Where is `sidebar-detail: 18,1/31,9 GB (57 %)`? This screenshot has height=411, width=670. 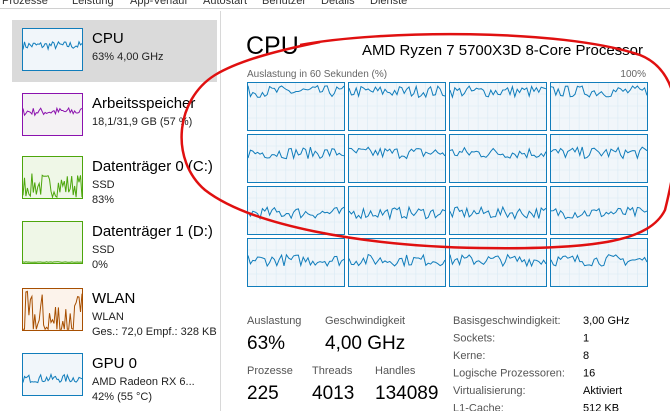
sidebar-detail: 18,1/31,9 GB (57 %) is located at coordinates (142, 122).